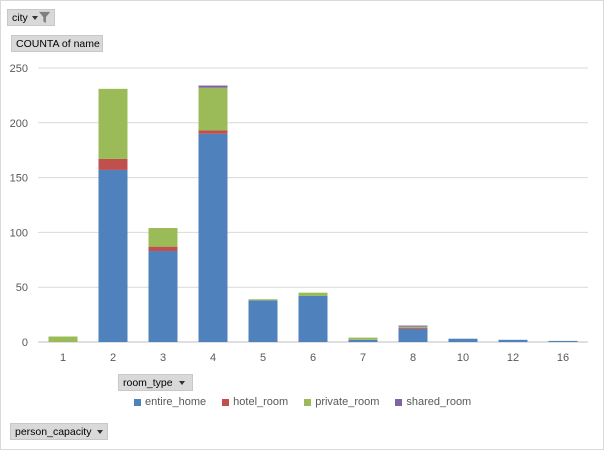 Image resolution: width=604 pixels, height=450 pixels. I want to click on y-tick-label: 250, so click(19, 69).